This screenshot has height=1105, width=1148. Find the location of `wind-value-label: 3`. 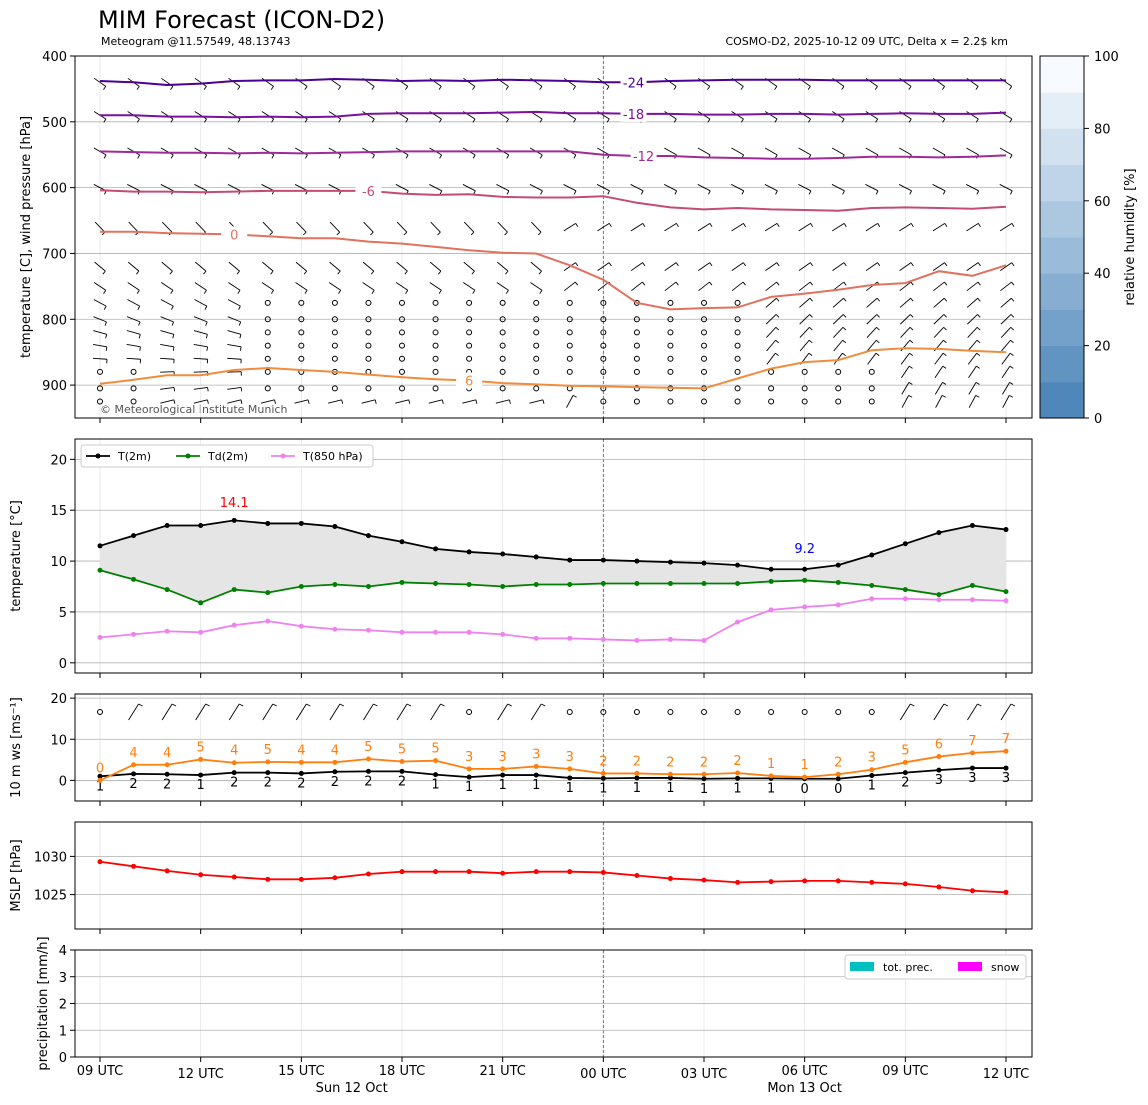

wind-value-label: 3 is located at coordinates (939, 780).